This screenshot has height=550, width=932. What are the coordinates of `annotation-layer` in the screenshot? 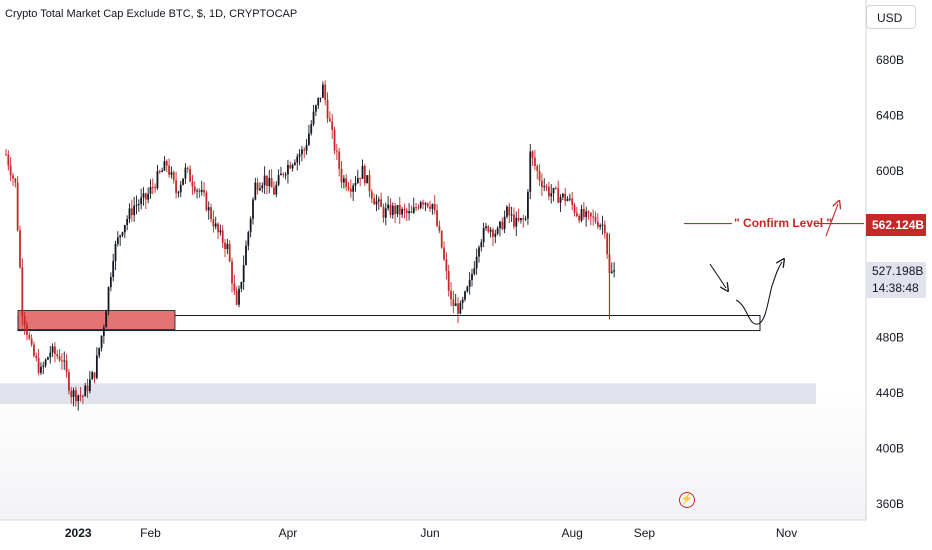 It's located at (774, 264).